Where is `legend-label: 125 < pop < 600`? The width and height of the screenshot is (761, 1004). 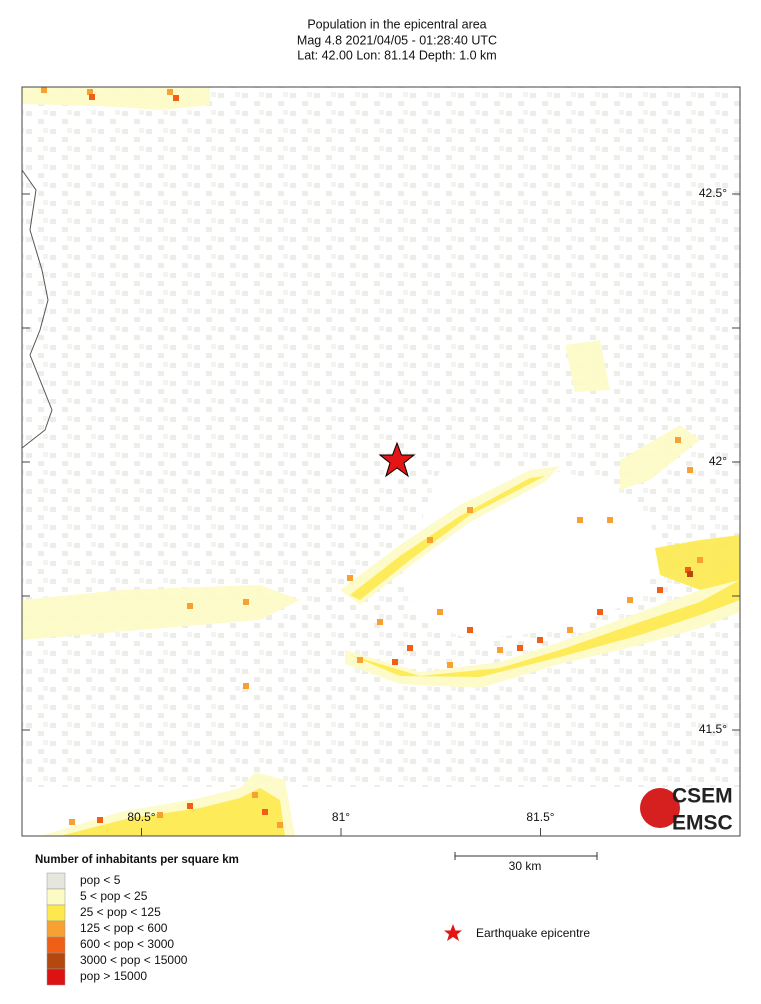
legend-label: 125 < pop < 600 is located at coordinates (124, 928).